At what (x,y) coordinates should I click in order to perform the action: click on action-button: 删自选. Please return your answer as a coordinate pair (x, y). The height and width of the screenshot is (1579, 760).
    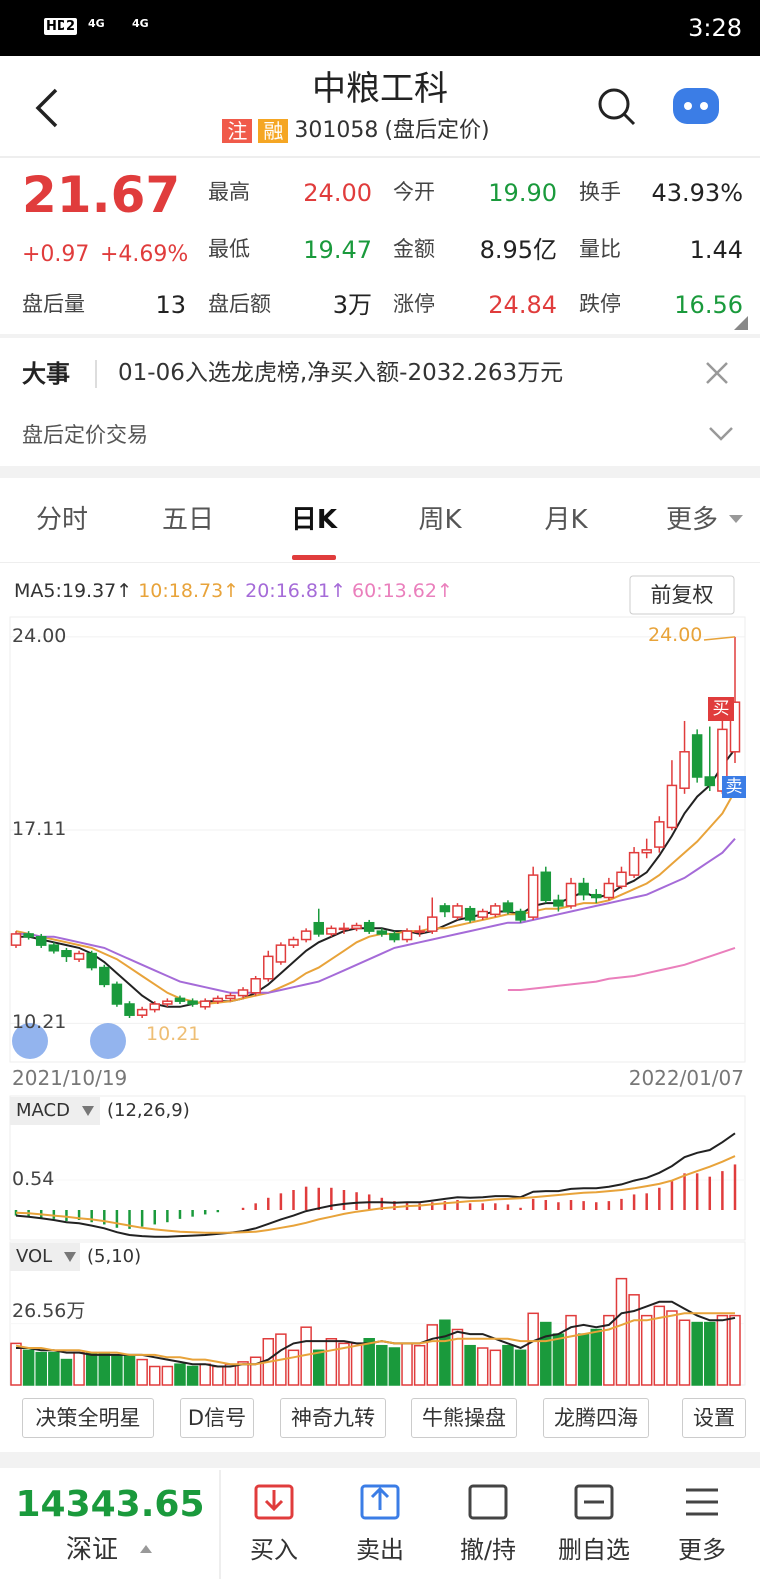
    Looking at the image, I should click on (594, 1550).